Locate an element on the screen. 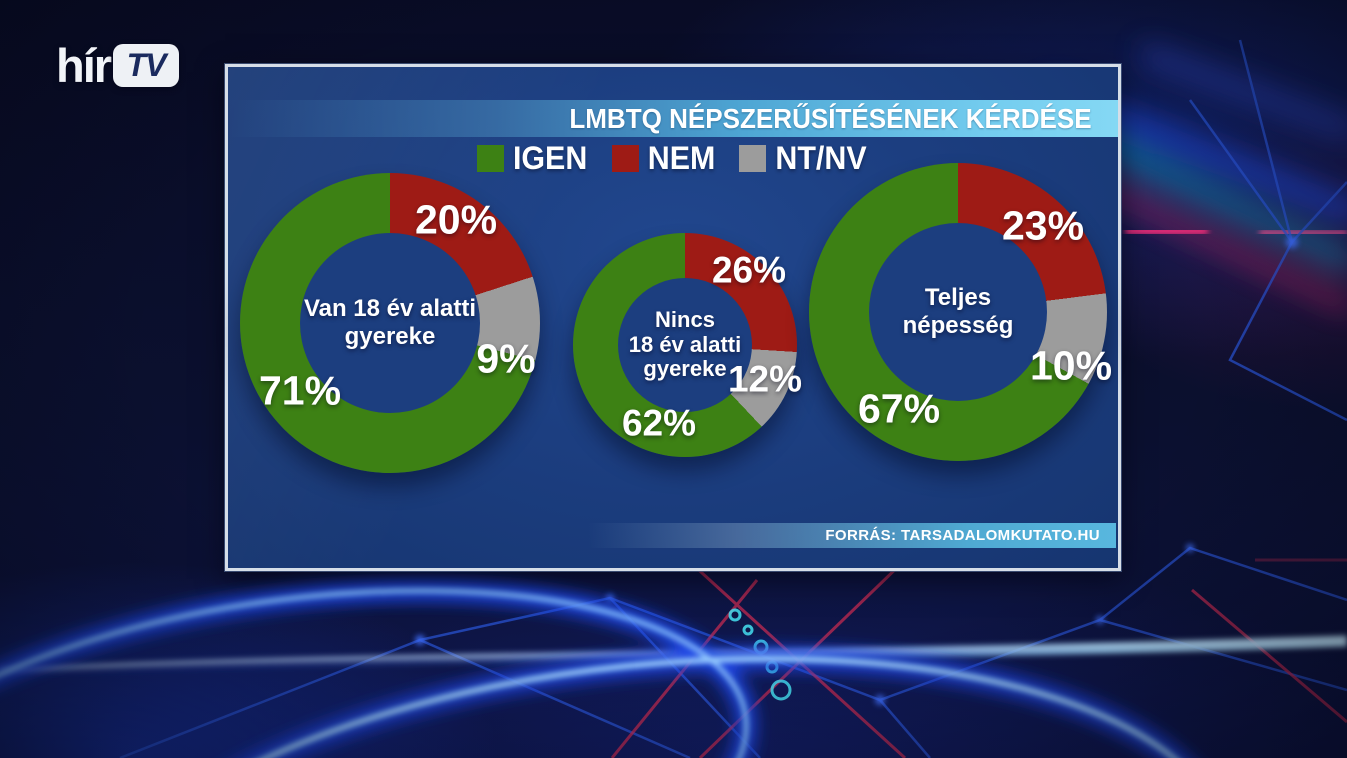  value-label-ntnv: 12% is located at coordinates (765, 379).